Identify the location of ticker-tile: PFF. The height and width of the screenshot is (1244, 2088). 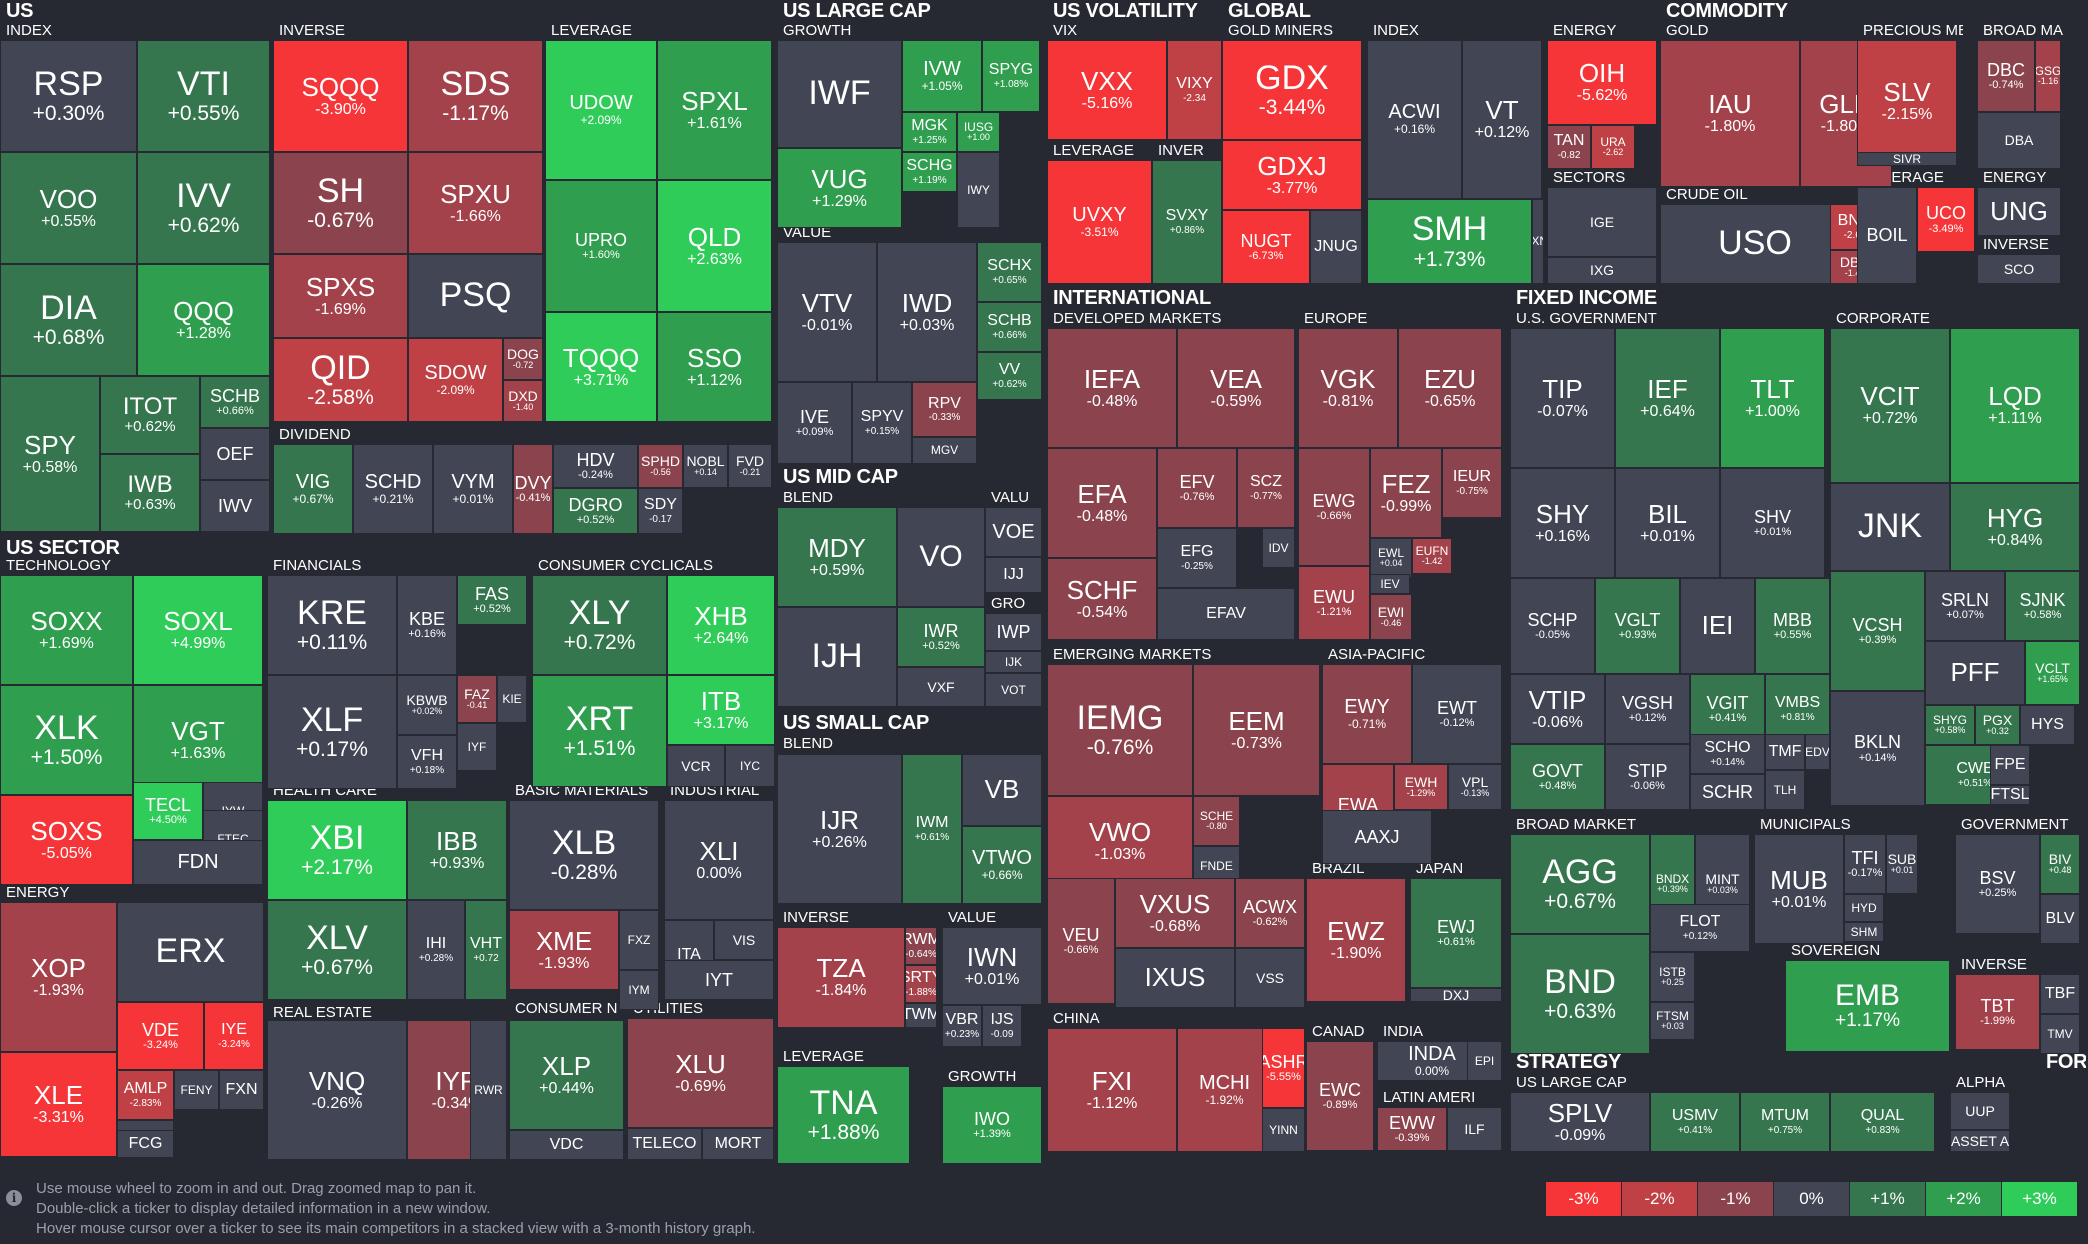
(1975, 673).